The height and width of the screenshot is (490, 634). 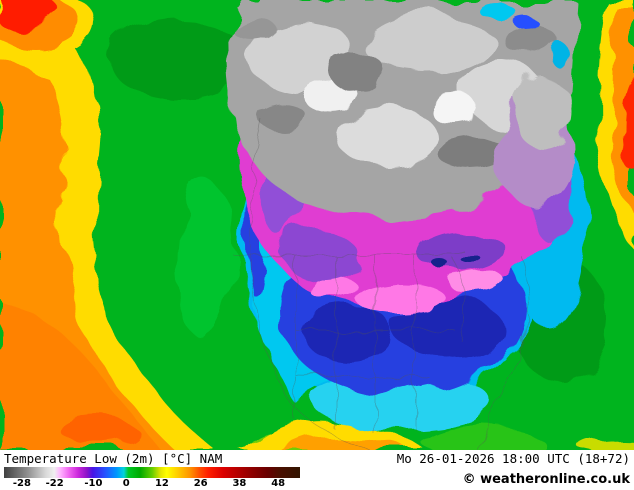 I want to click on map-datetime: Mo 26-01-2026 18:00 UTC (18+72), so click(x=513, y=458).